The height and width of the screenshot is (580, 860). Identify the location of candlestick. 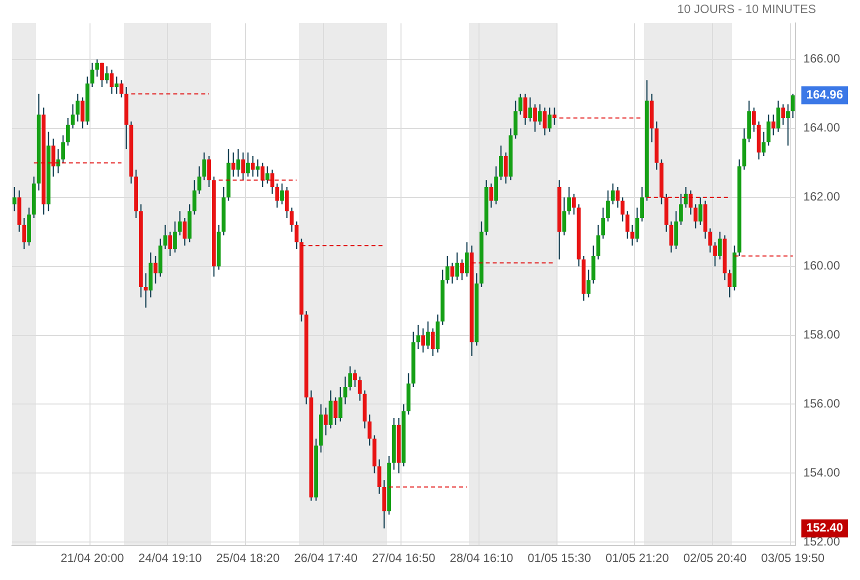
(146, 290).